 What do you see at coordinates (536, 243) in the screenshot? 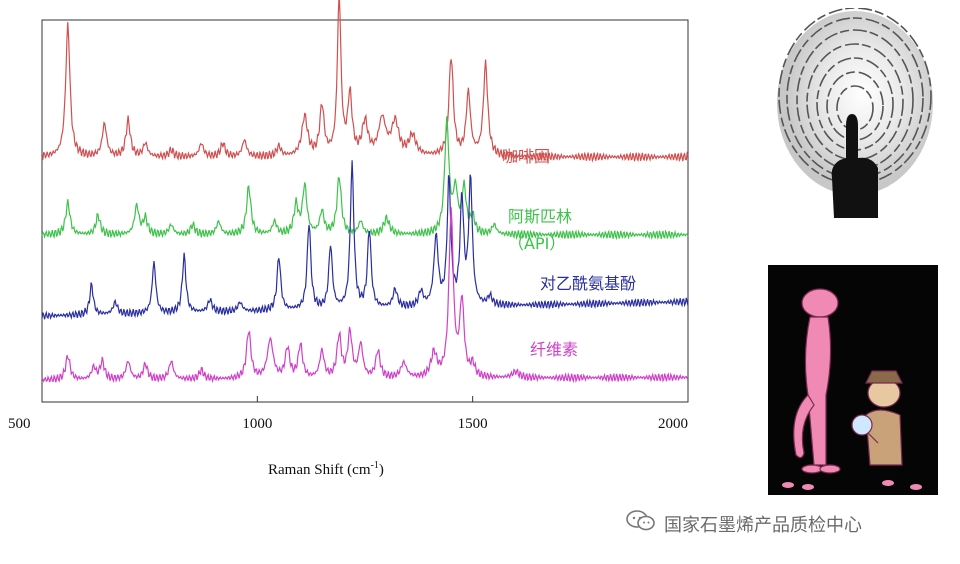
I see `series-label-aspirin-api: （API）` at bounding box center [536, 243].